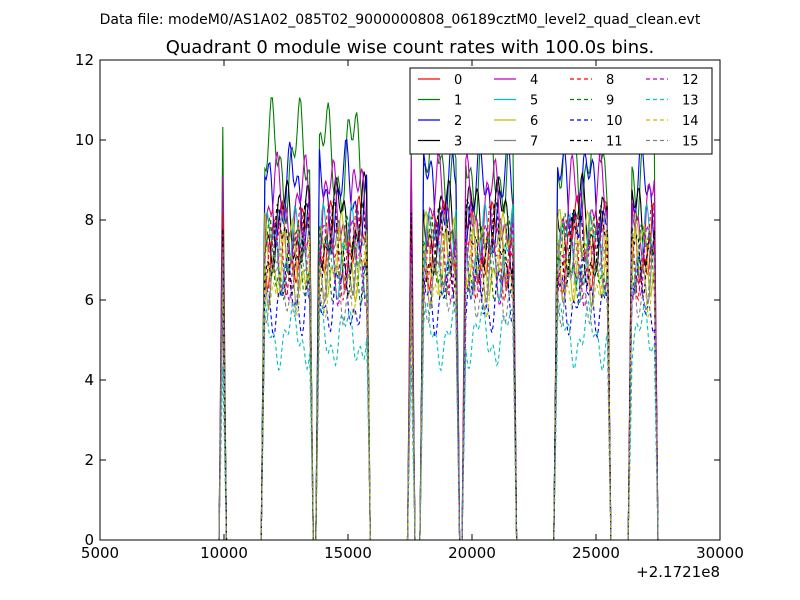 The width and height of the screenshot is (800, 600). Describe the element at coordinates (614, 121) in the screenshot. I see `legend-label-10: 10` at that location.